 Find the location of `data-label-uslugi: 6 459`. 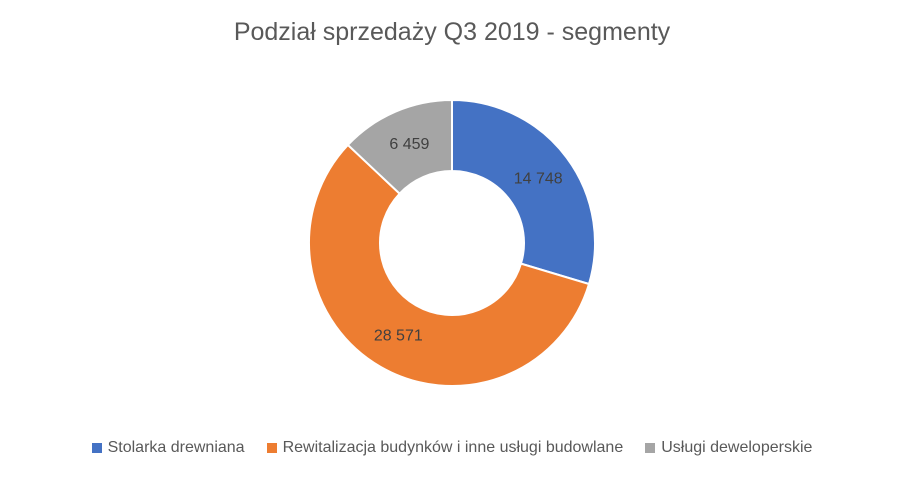

data-label-uslugi: 6 459 is located at coordinates (409, 144).